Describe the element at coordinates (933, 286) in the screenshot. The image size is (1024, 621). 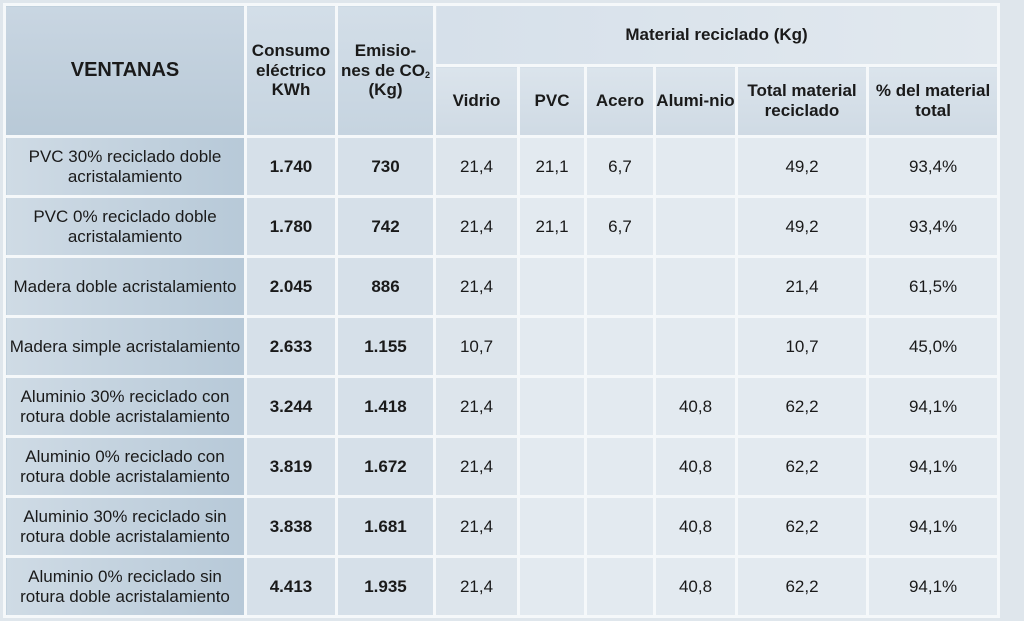
I see `cell-porcentaje: 61,5%` at that location.